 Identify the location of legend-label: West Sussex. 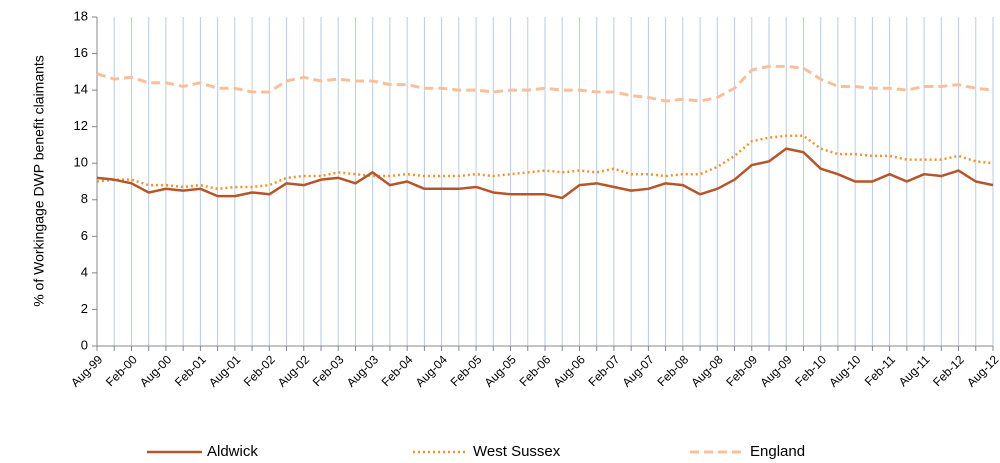
(517, 451).